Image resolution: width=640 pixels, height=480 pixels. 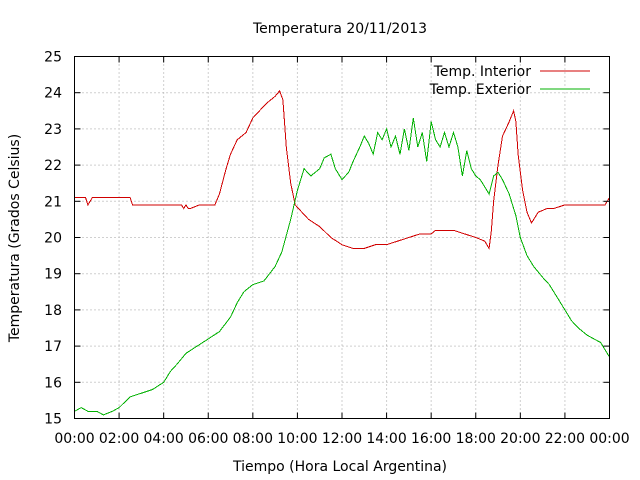 I want to click on y-tick-label: 18, so click(x=53, y=311).